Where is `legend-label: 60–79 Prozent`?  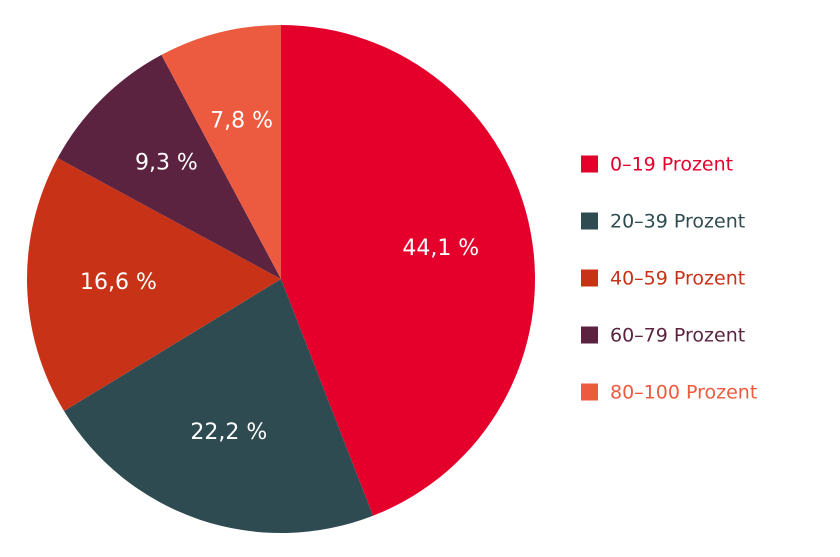 legend-label: 60–79 Prozent is located at coordinates (677, 336).